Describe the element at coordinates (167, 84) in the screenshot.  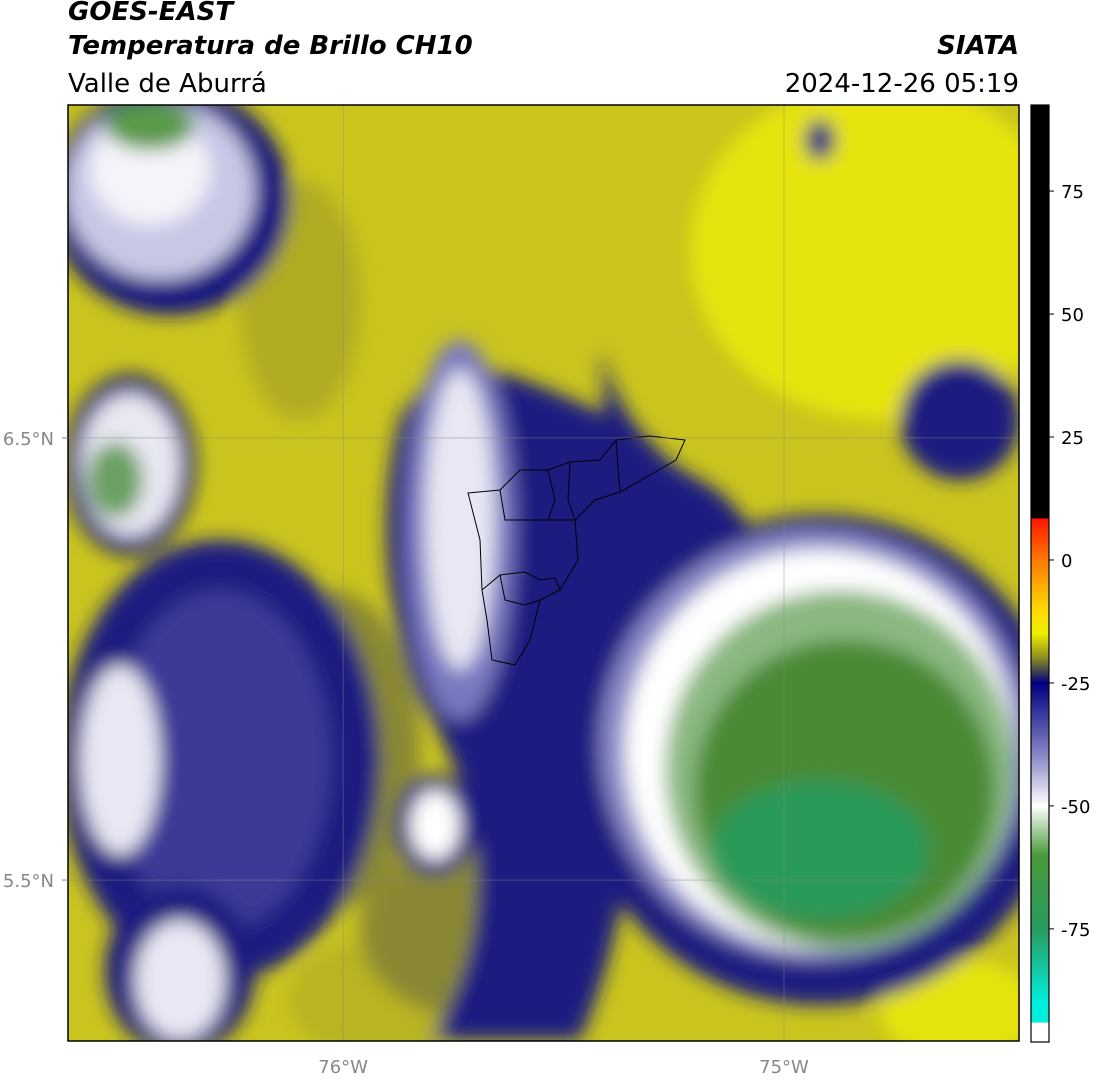
I see `region: Valle de Aburrá` at that location.